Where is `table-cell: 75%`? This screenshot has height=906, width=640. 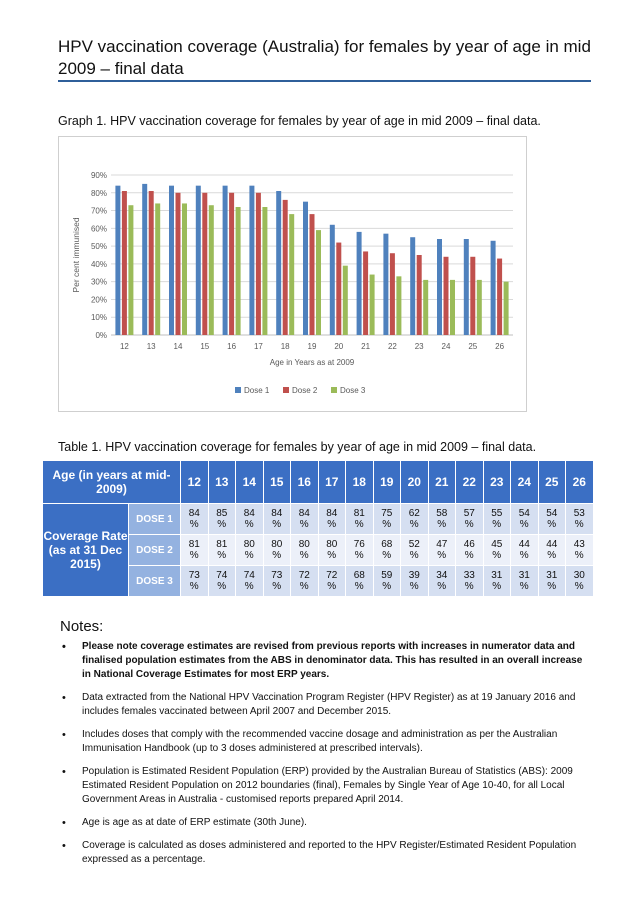
table-cell: 75% is located at coordinates (386, 519).